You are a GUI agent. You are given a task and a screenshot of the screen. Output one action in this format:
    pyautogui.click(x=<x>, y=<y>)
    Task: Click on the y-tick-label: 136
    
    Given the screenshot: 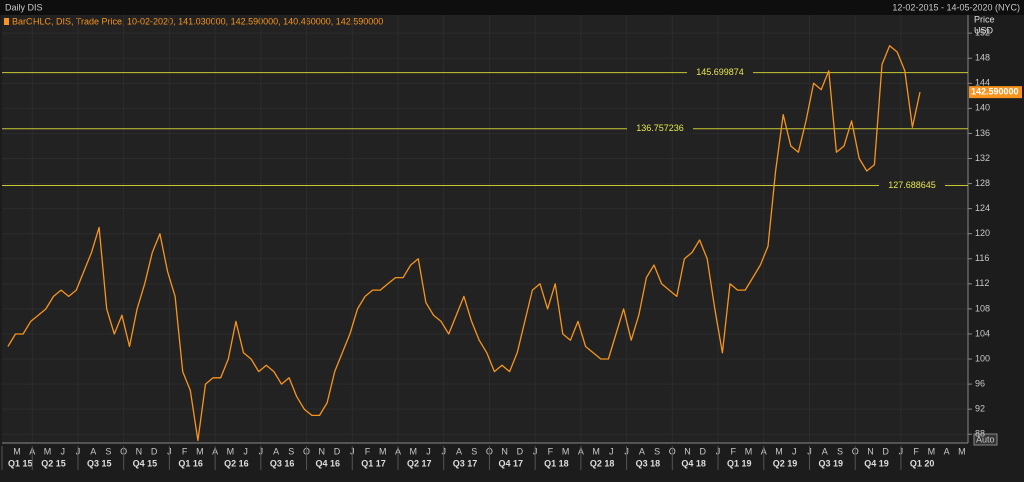 What is the action you would take?
    pyautogui.click(x=982, y=133)
    